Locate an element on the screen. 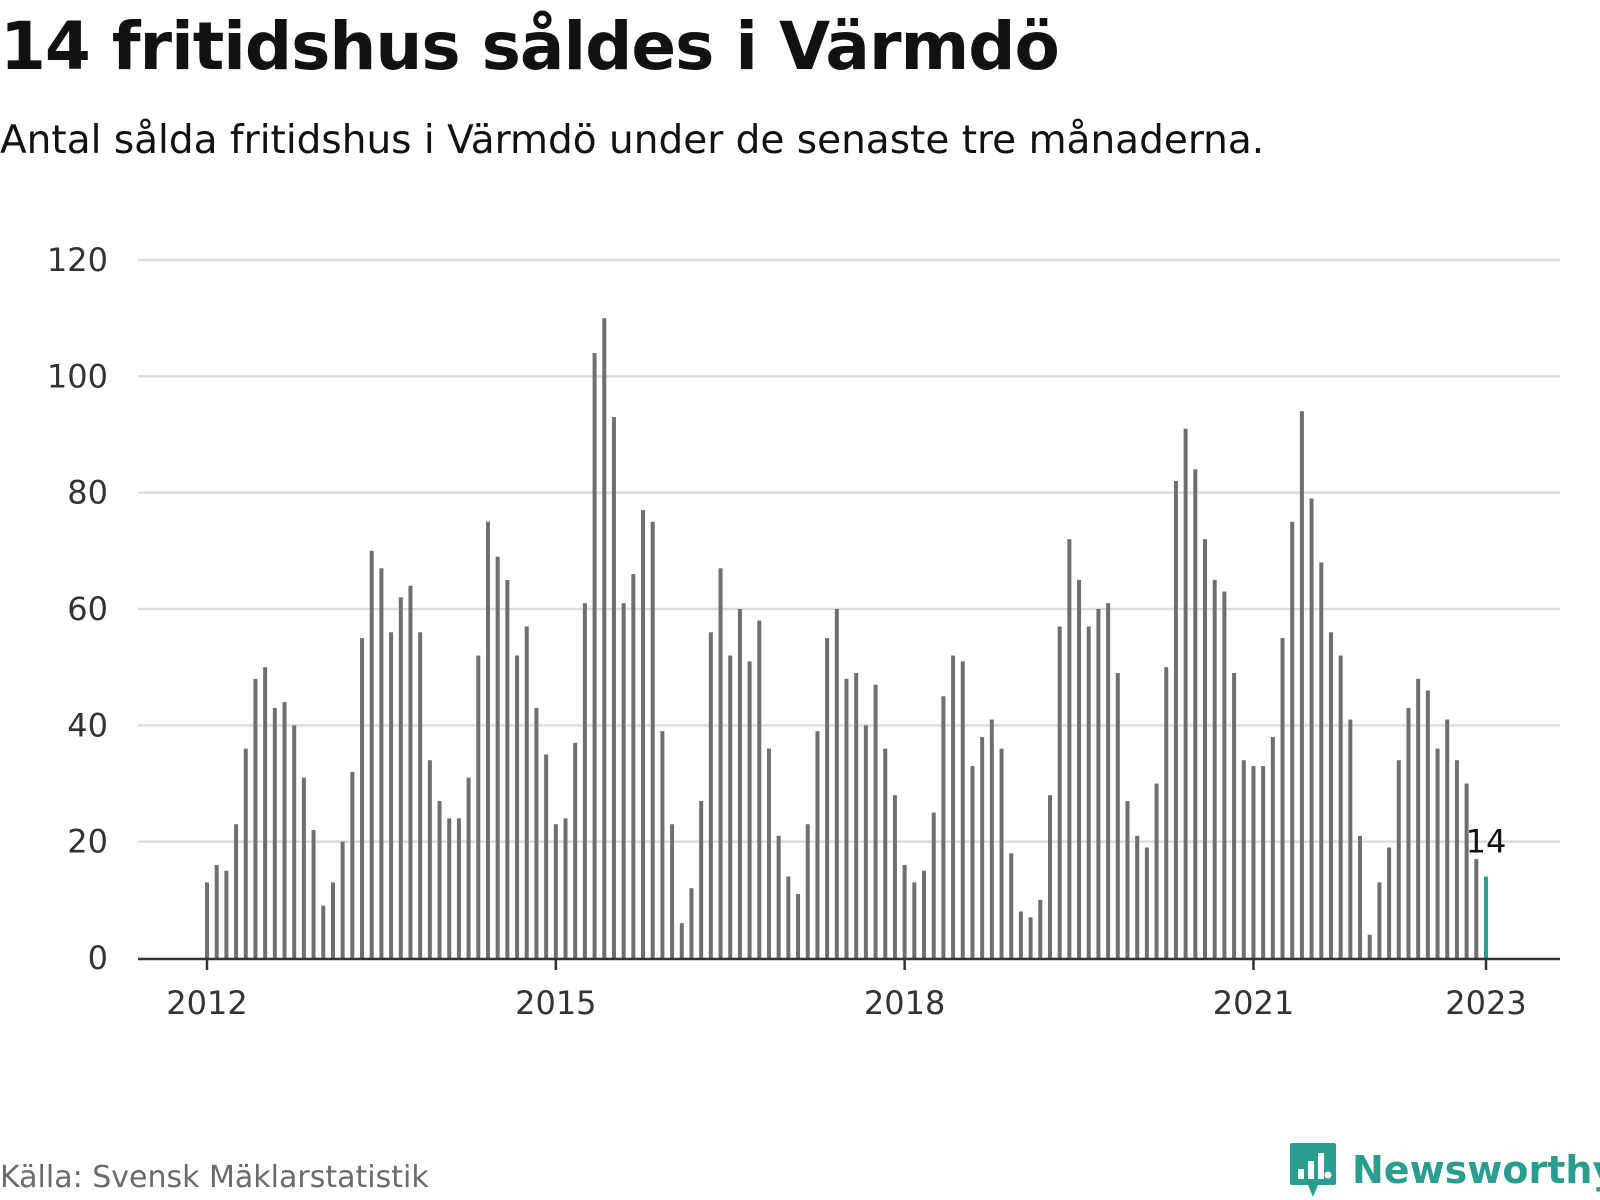 The height and width of the screenshot is (1200, 1600). y-tick-label-20: 20 is located at coordinates (87, 842).